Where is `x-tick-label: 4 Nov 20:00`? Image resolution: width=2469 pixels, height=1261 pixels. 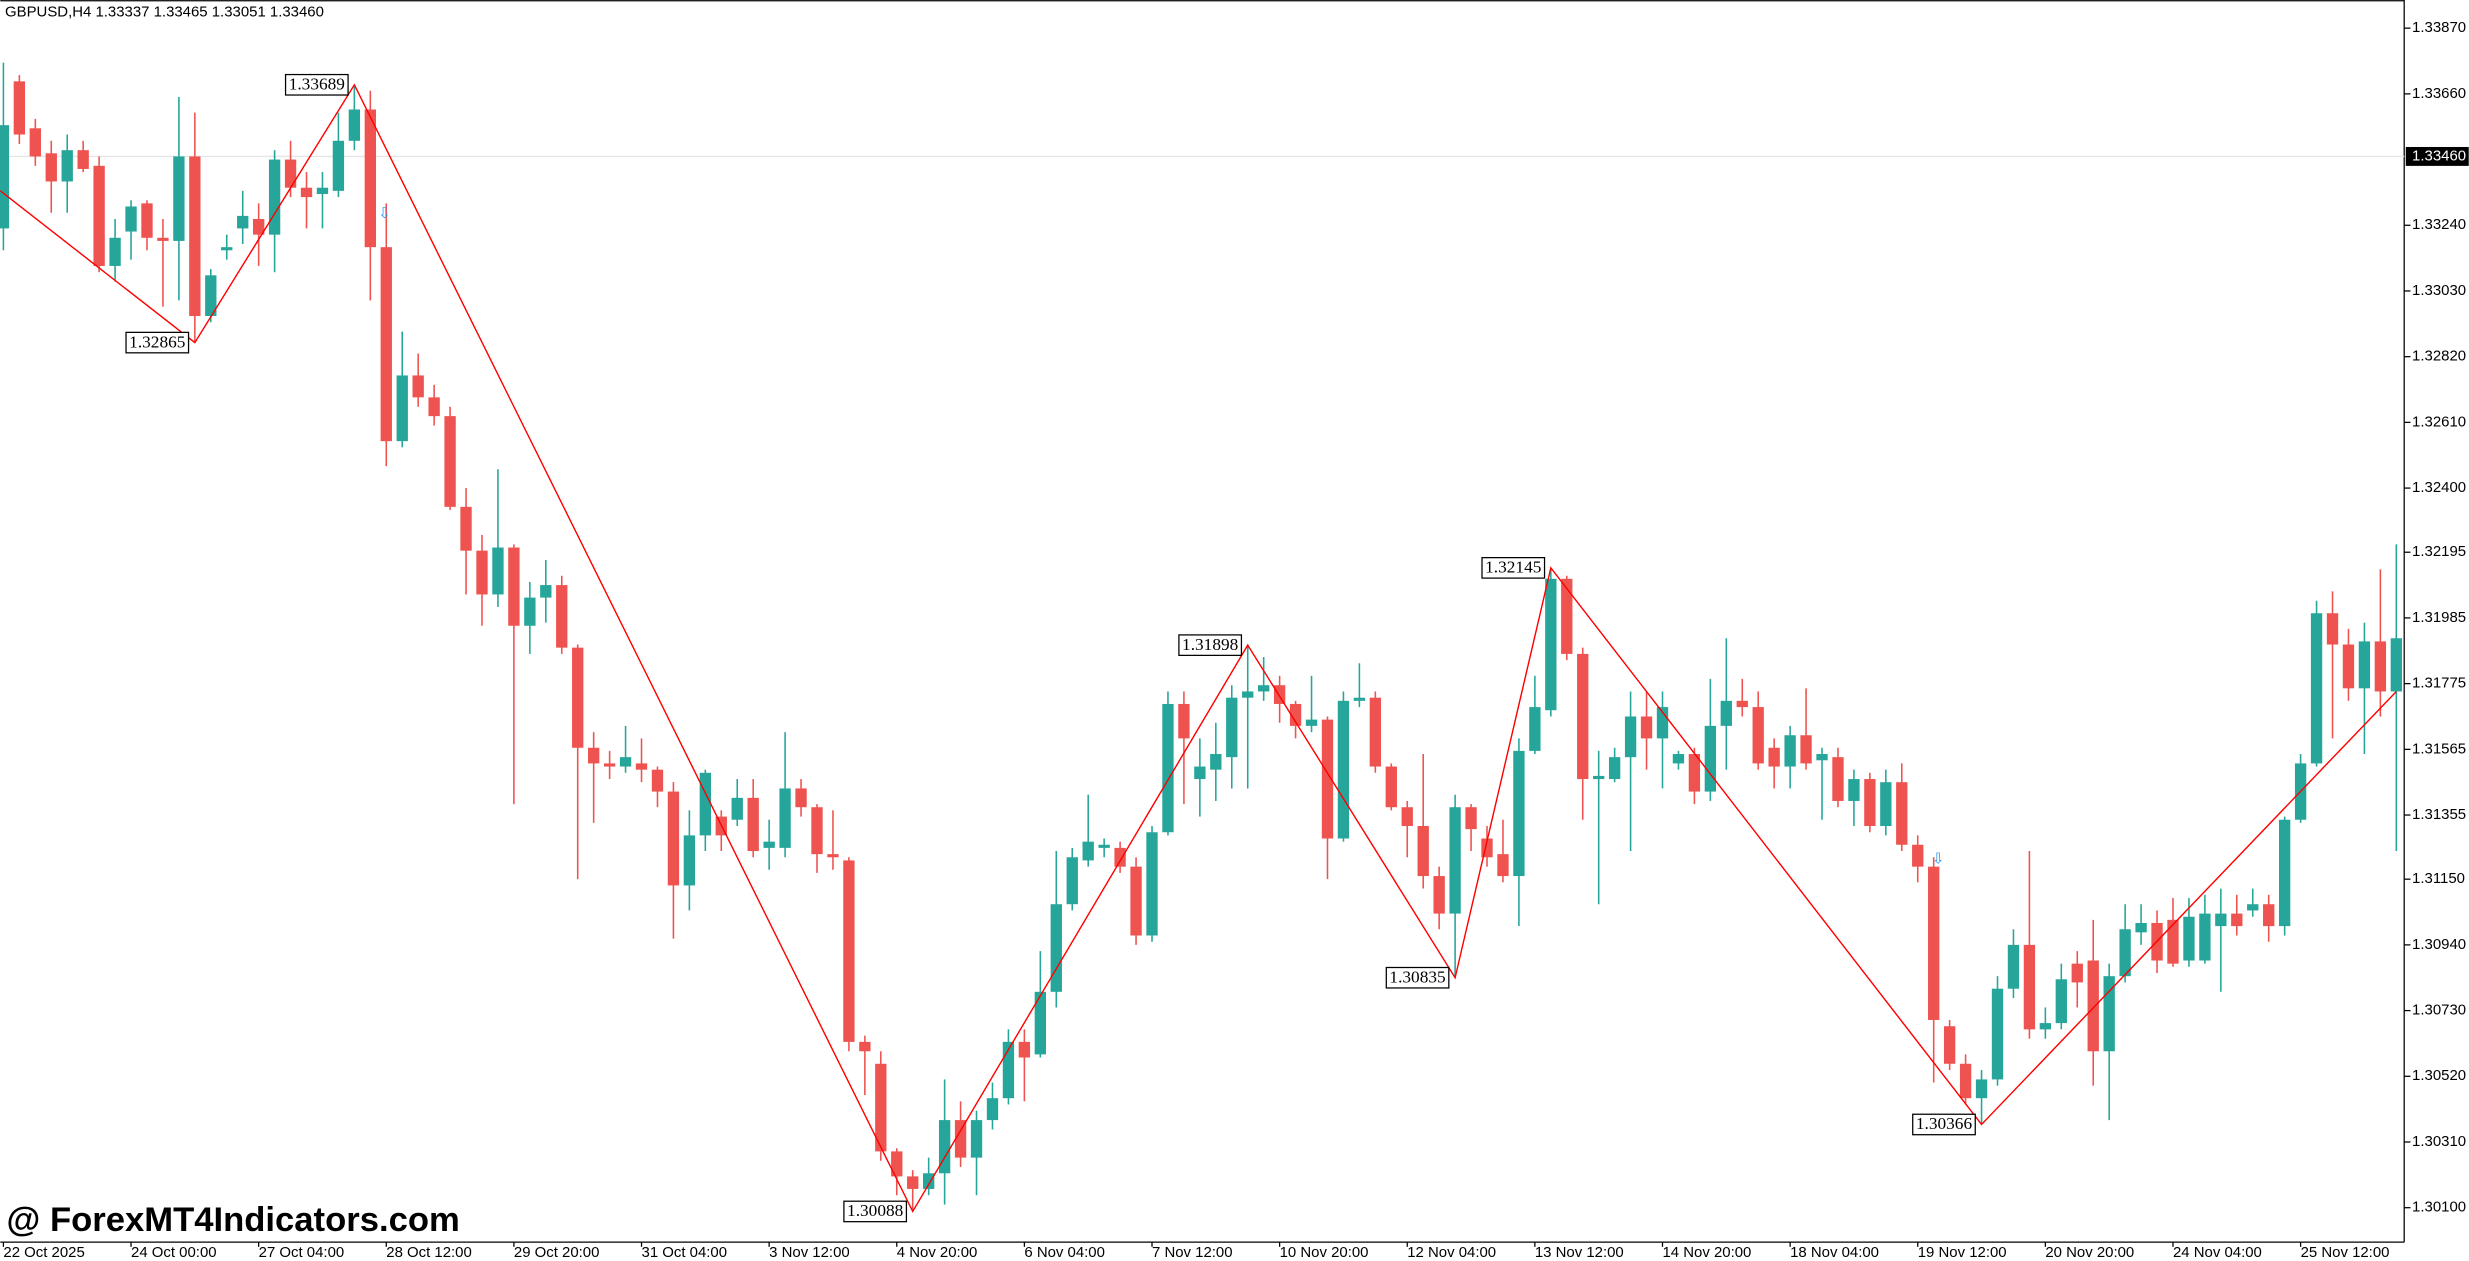
x-tick-label: 4 Nov 20:00 is located at coordinates (937, 1252).